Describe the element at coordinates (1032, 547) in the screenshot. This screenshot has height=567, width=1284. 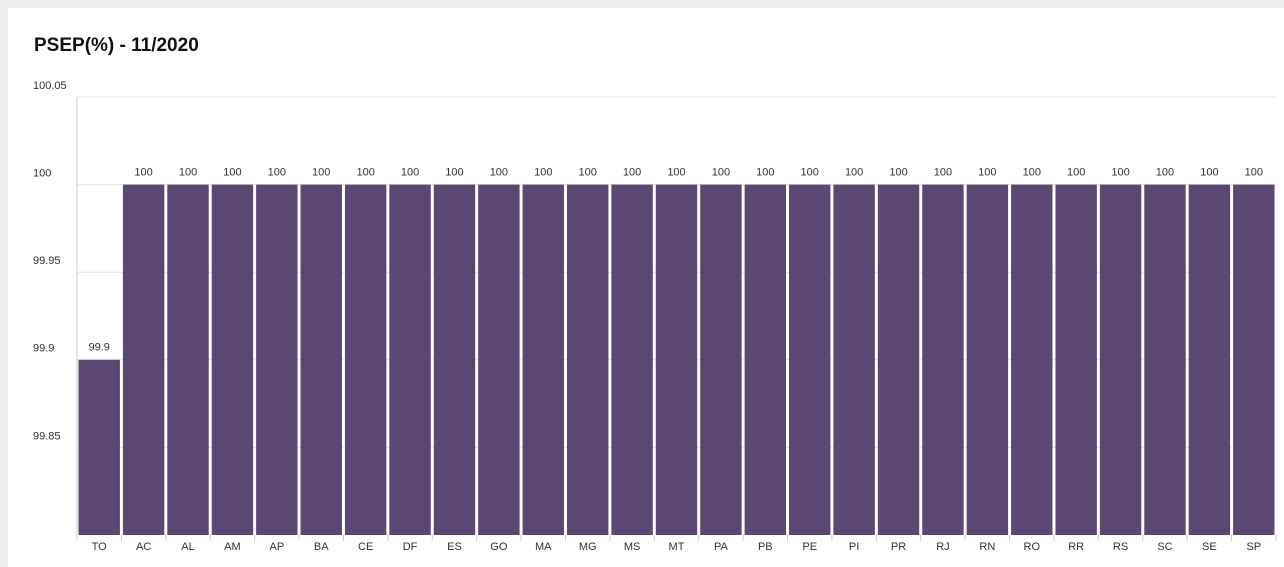
I see `x-tick-label: RO` at that location.